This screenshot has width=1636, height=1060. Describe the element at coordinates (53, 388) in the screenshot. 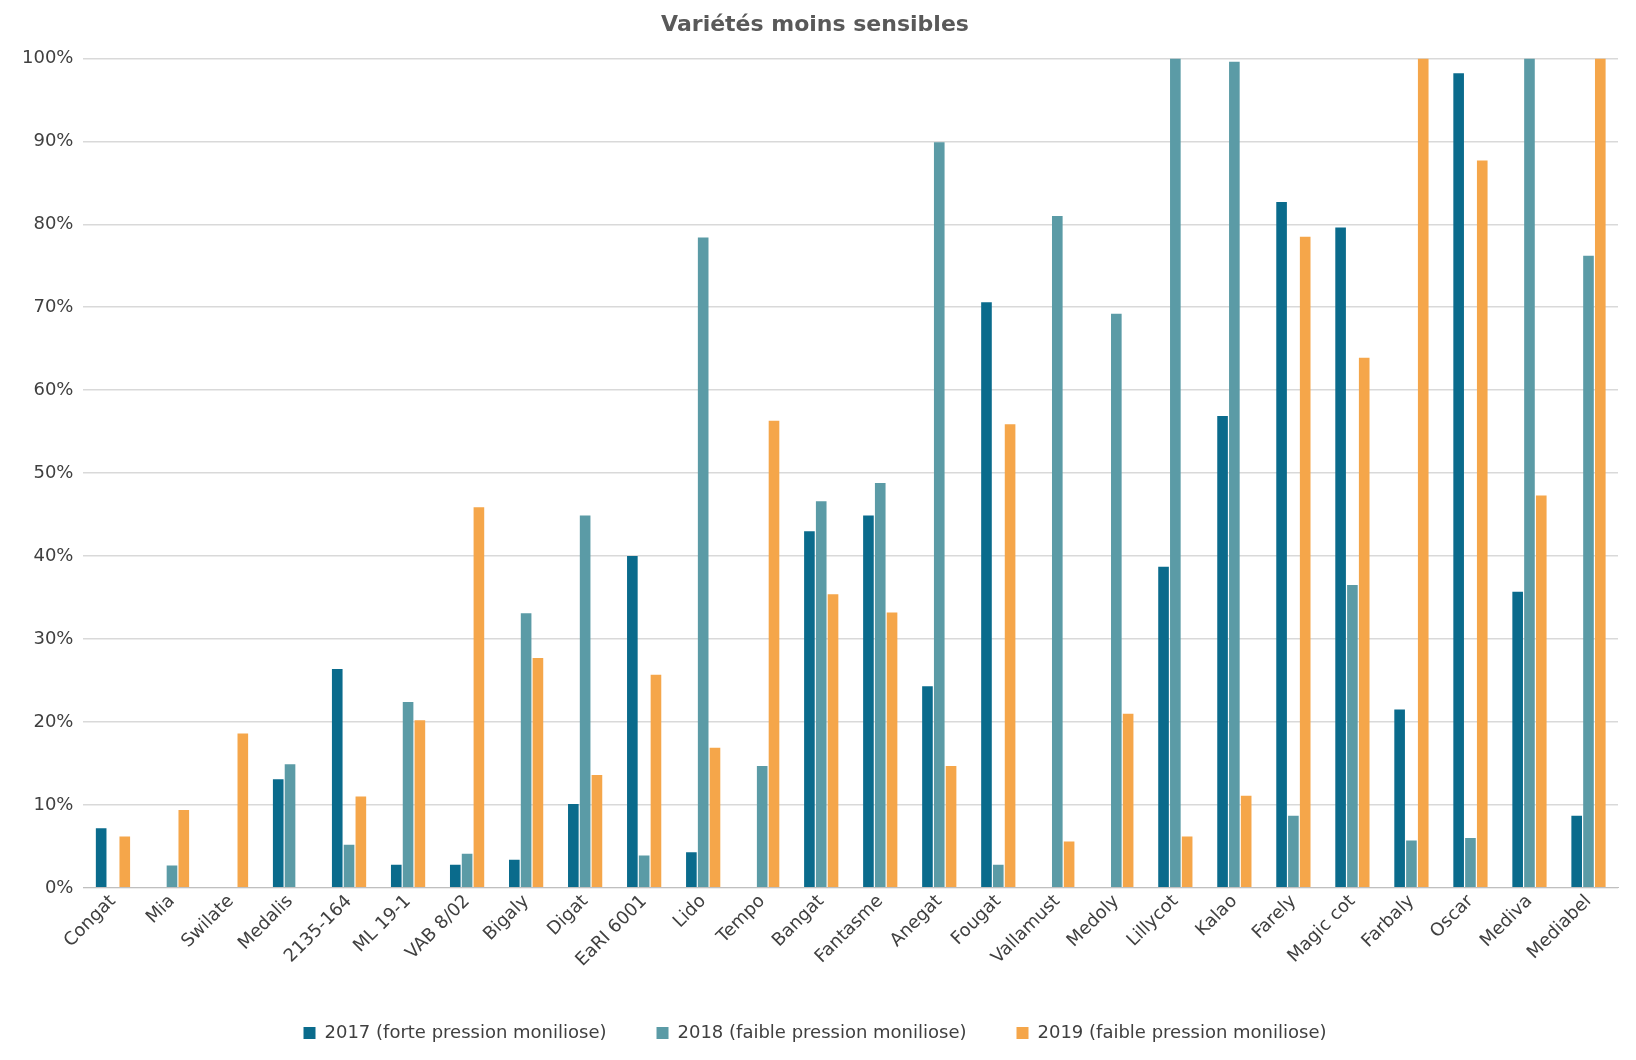

I see `y-tick-label: 60%` at that location.